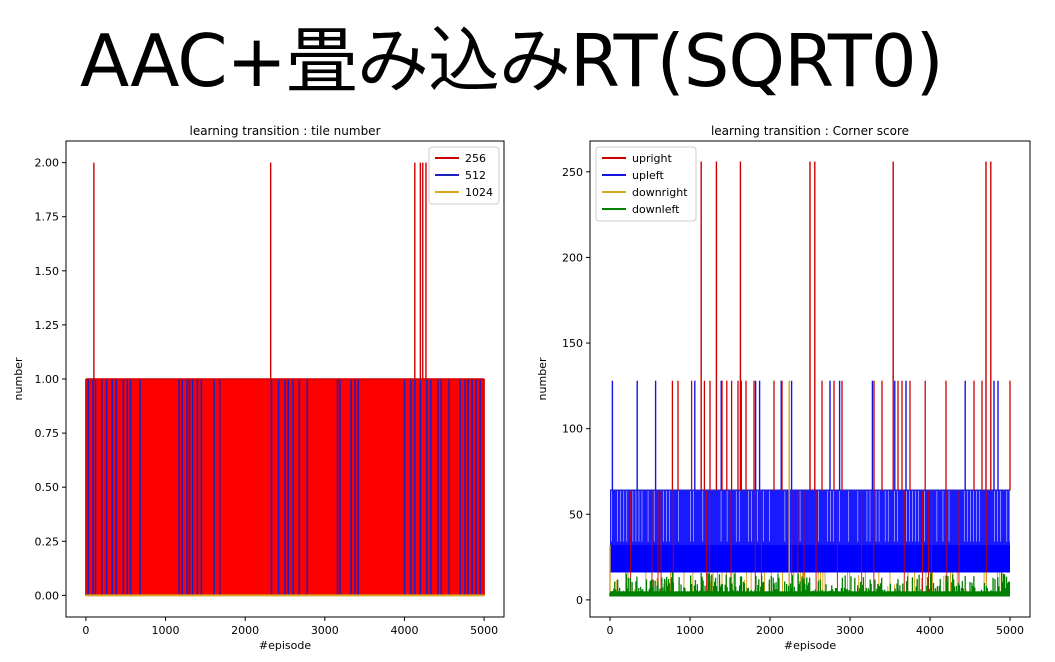  I want to click on y-tick-label: 150, so click(572, 343).